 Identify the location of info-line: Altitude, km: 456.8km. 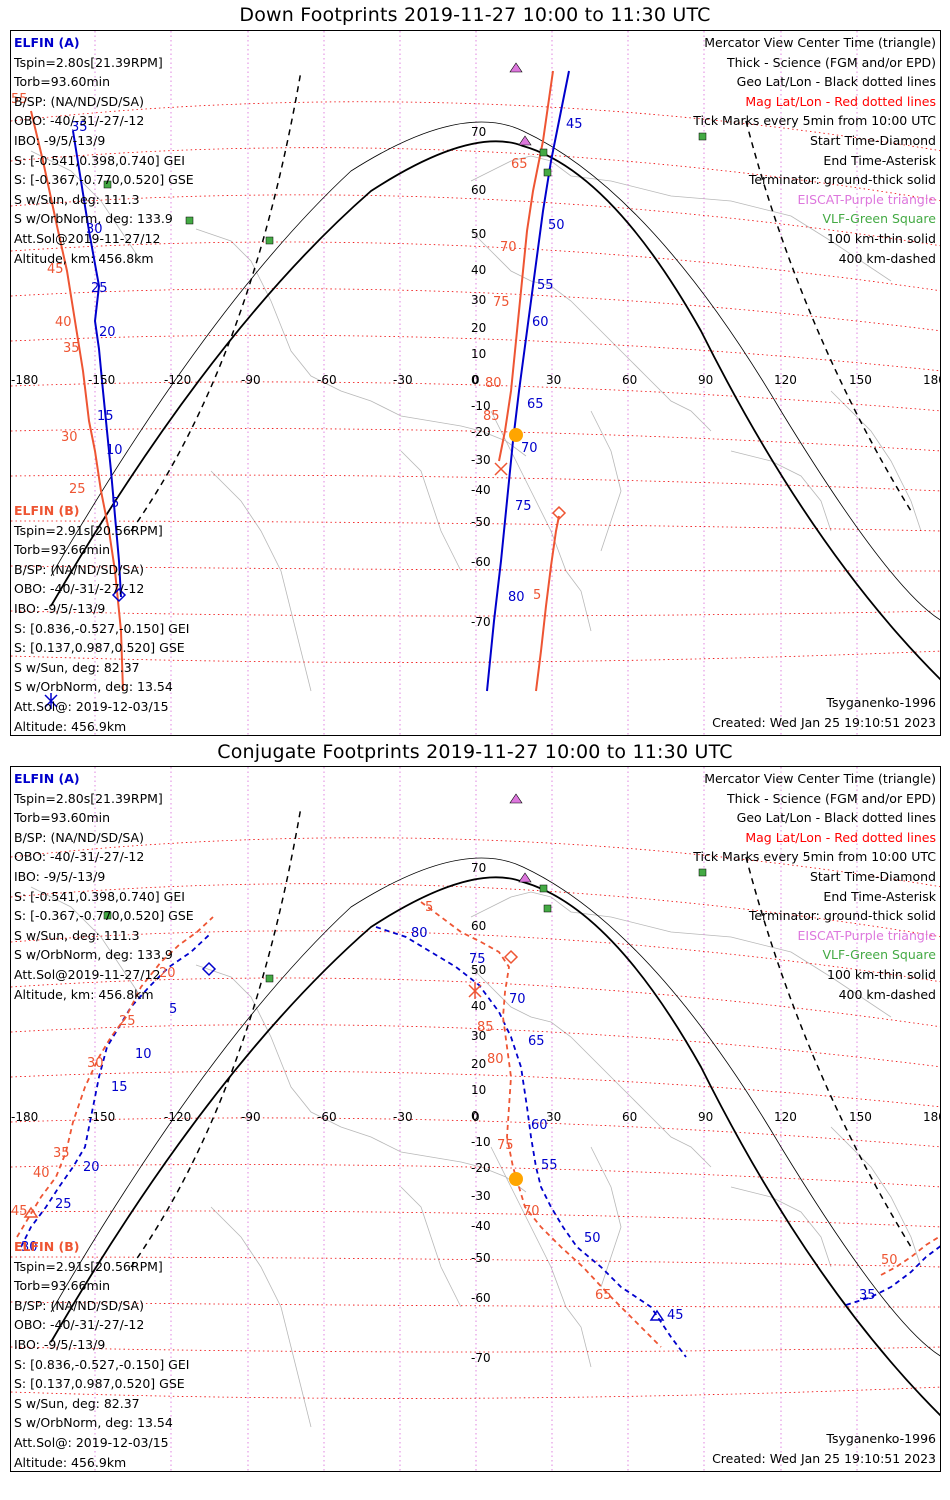
(84, 258).